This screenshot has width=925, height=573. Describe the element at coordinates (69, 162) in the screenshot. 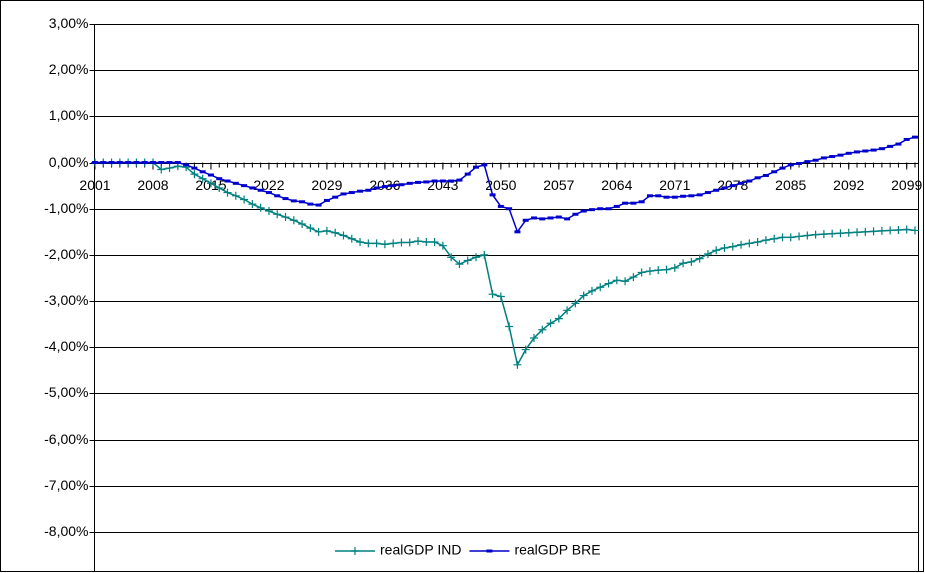

I see `y-tick-label: 0,00%` at that location.